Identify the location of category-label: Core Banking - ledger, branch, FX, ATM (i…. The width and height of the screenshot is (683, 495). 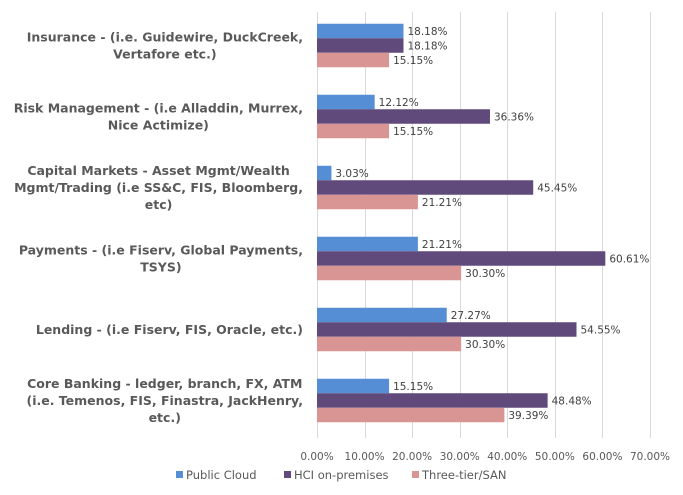
(164, 400).